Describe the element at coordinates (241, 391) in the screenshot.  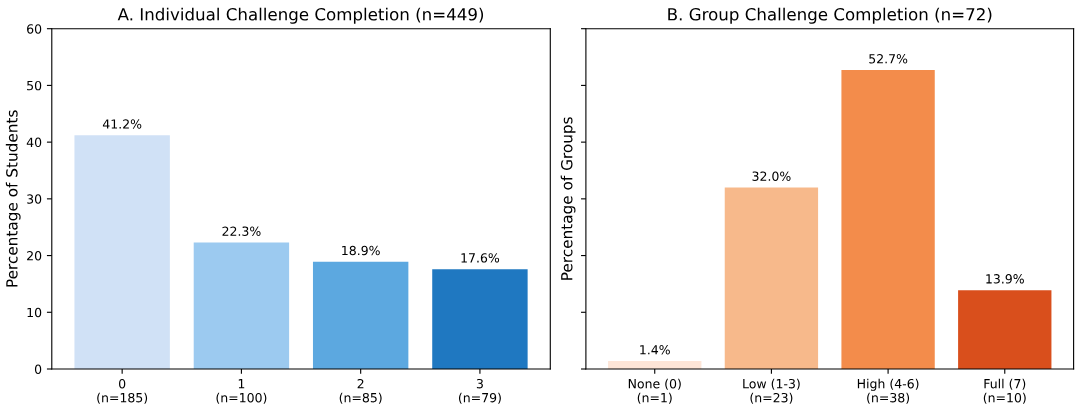
I see `x-tick-label: 1 (n=100)` at that location.